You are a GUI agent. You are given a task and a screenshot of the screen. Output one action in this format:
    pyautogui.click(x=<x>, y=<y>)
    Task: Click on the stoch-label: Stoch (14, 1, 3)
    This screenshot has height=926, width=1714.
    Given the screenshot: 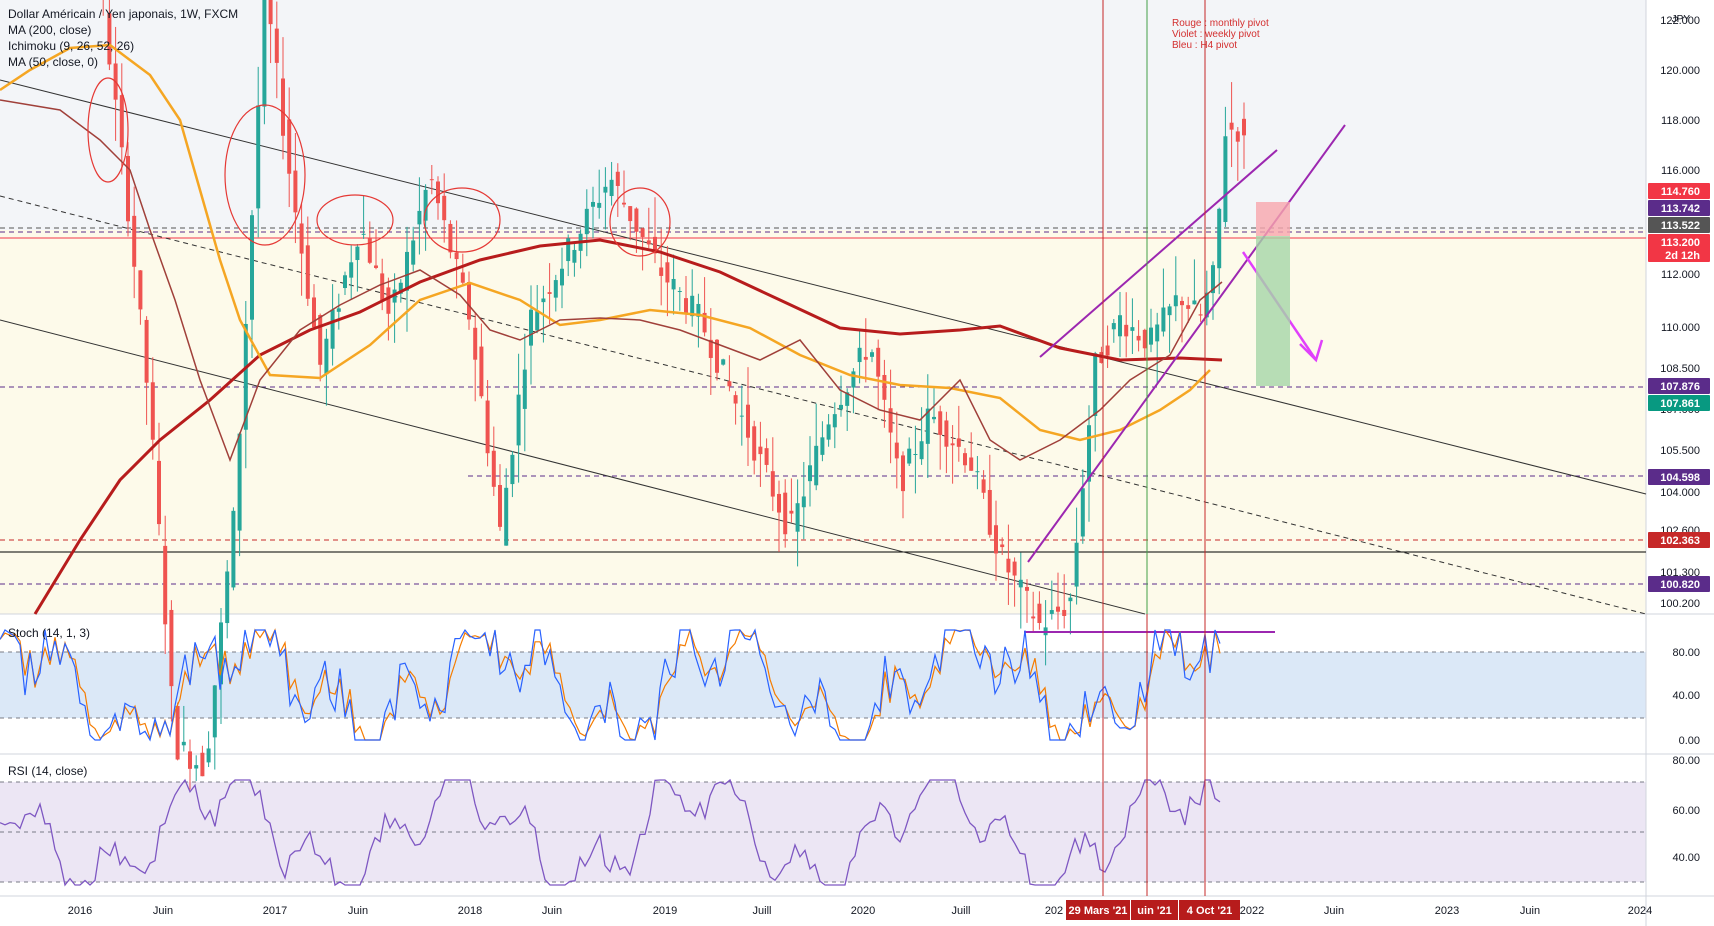 What is the action you would take?
    pyautogui.click(x=49, y=633)
    